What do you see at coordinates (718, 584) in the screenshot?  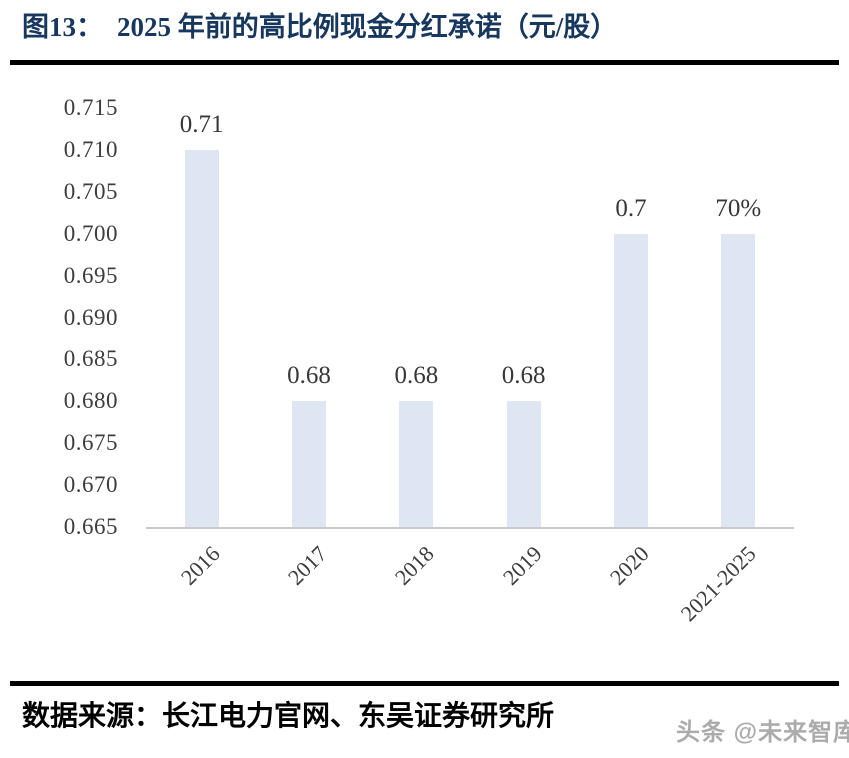 I see `x-axis-label: 2021-2025` at bounding box center [718, 584].